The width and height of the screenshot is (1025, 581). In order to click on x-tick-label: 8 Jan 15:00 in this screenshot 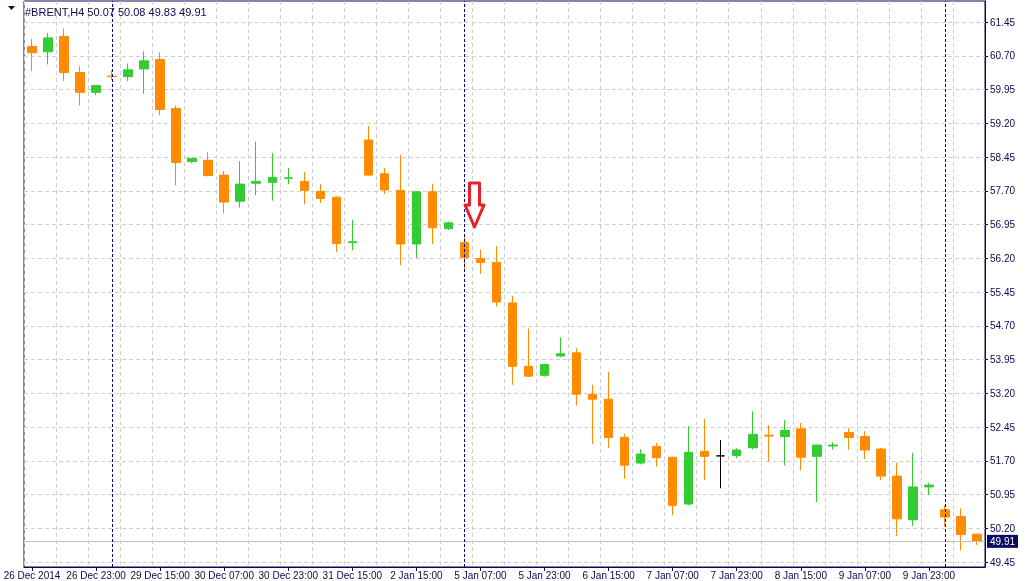, I will do `click(801, 575)`.